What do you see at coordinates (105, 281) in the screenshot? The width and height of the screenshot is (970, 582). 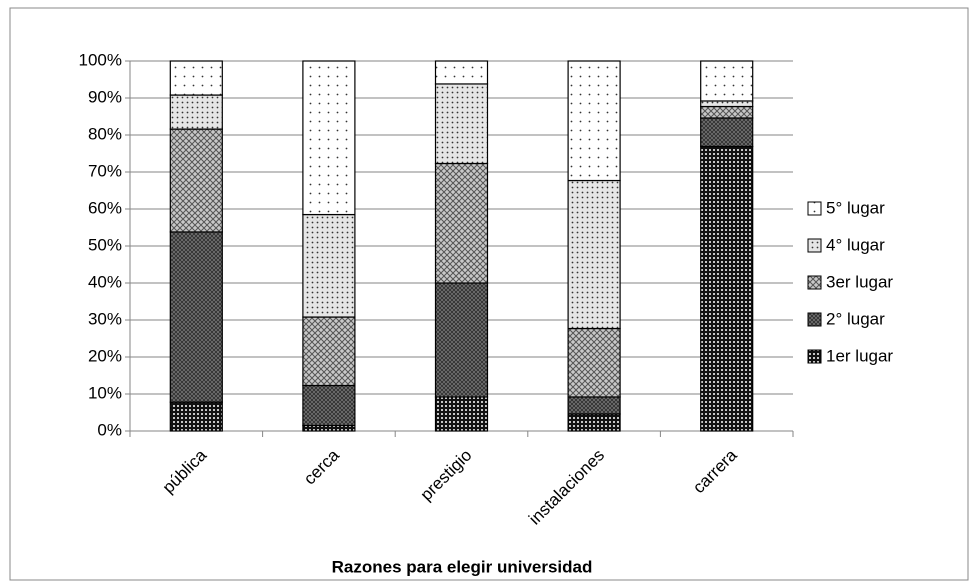 I see `y-tick-label: 40%` at bounding box center [105, 281].